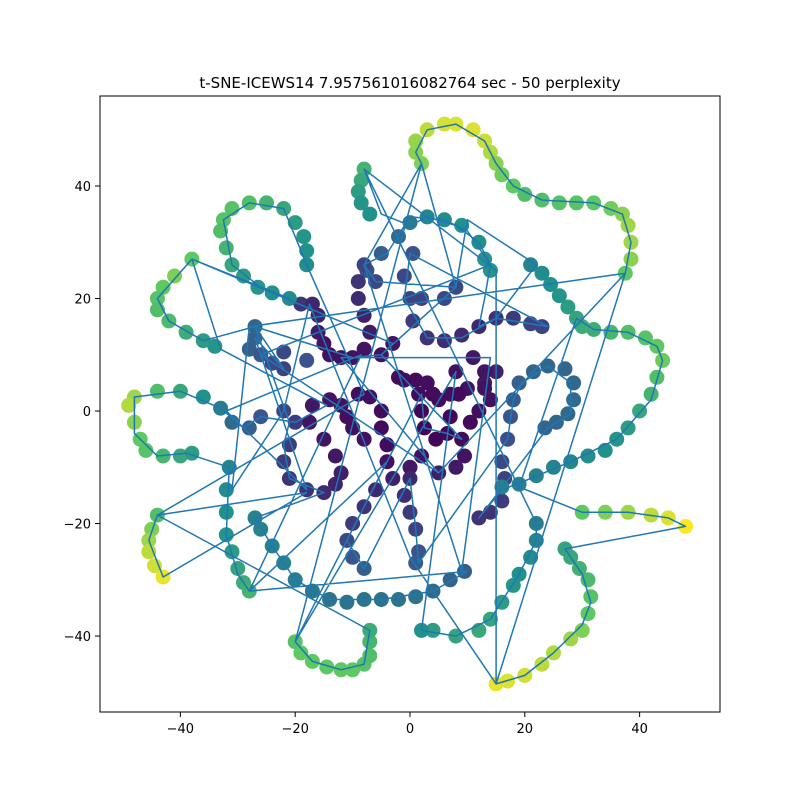 The height and width of the screenshot is (800, 800). I want to click on y-tick-label: −20, so click(77, 525).